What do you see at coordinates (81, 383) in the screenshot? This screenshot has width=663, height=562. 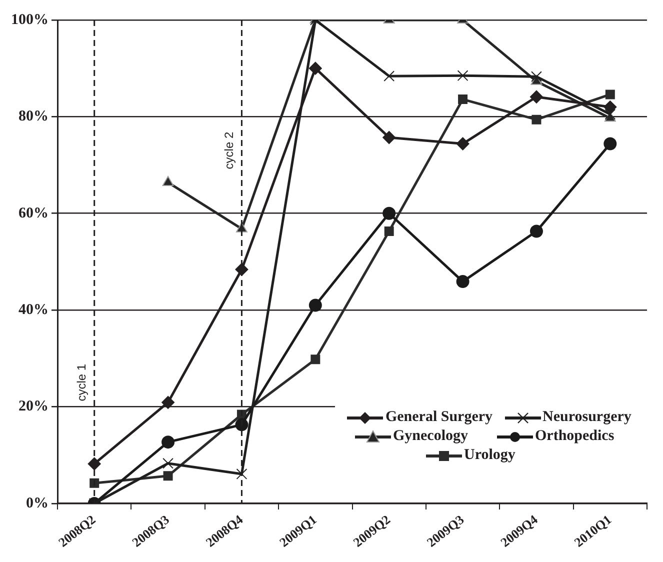 I see `ref-line-label: cycle 1` at bounding box center [81, 383].